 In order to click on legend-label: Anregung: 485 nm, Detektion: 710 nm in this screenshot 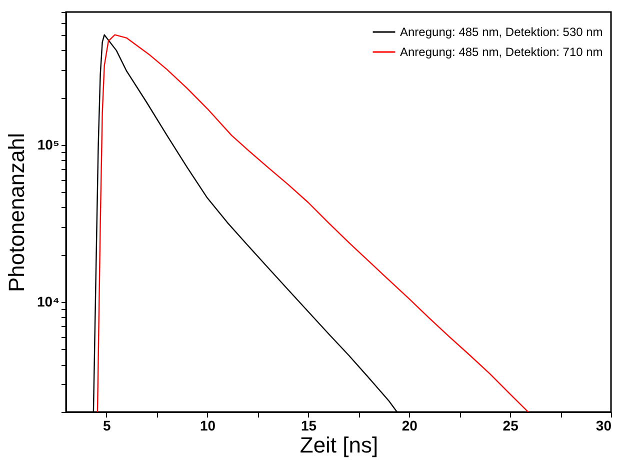, I will do `click(501, 52)`.